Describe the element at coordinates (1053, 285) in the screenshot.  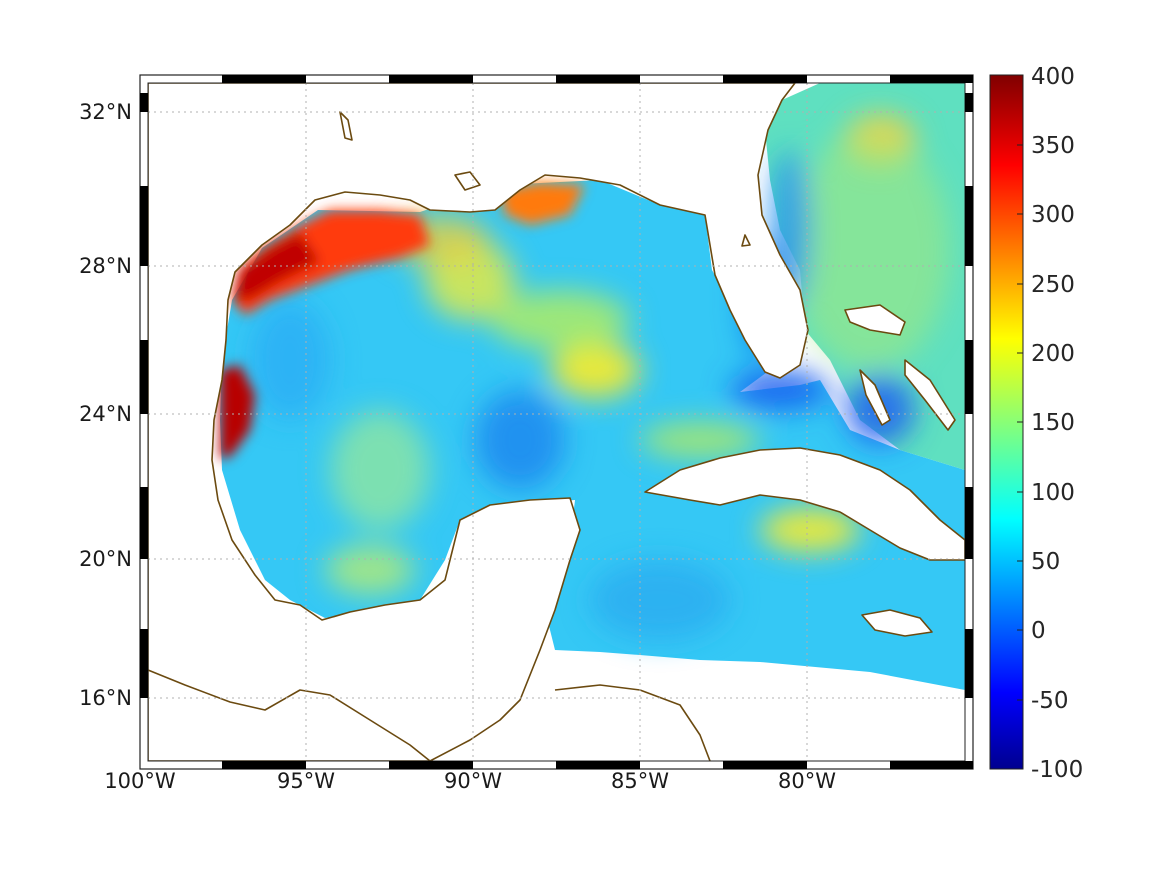
I see `colorbar-tick-label: 250` at that location.